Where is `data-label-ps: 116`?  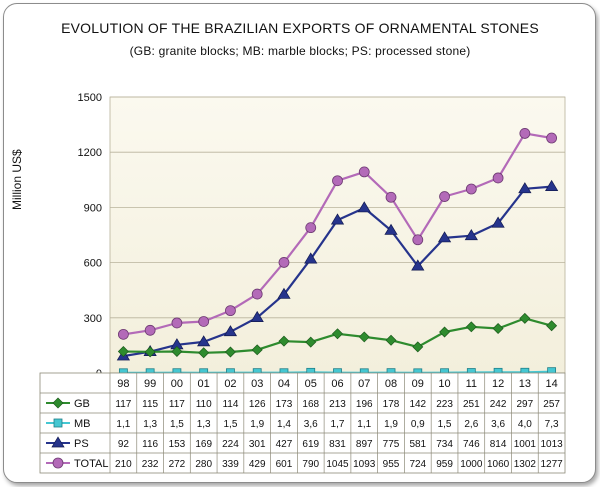
data-label-ps: 116 is located at coordinates (150, 444).